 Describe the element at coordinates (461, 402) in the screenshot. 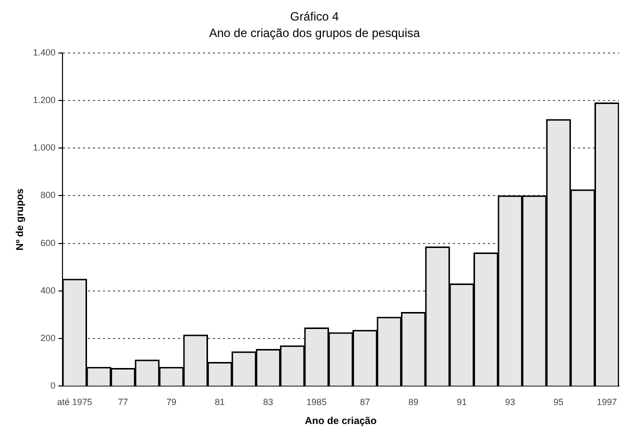

I see `x-tick-label: 91` at that location.